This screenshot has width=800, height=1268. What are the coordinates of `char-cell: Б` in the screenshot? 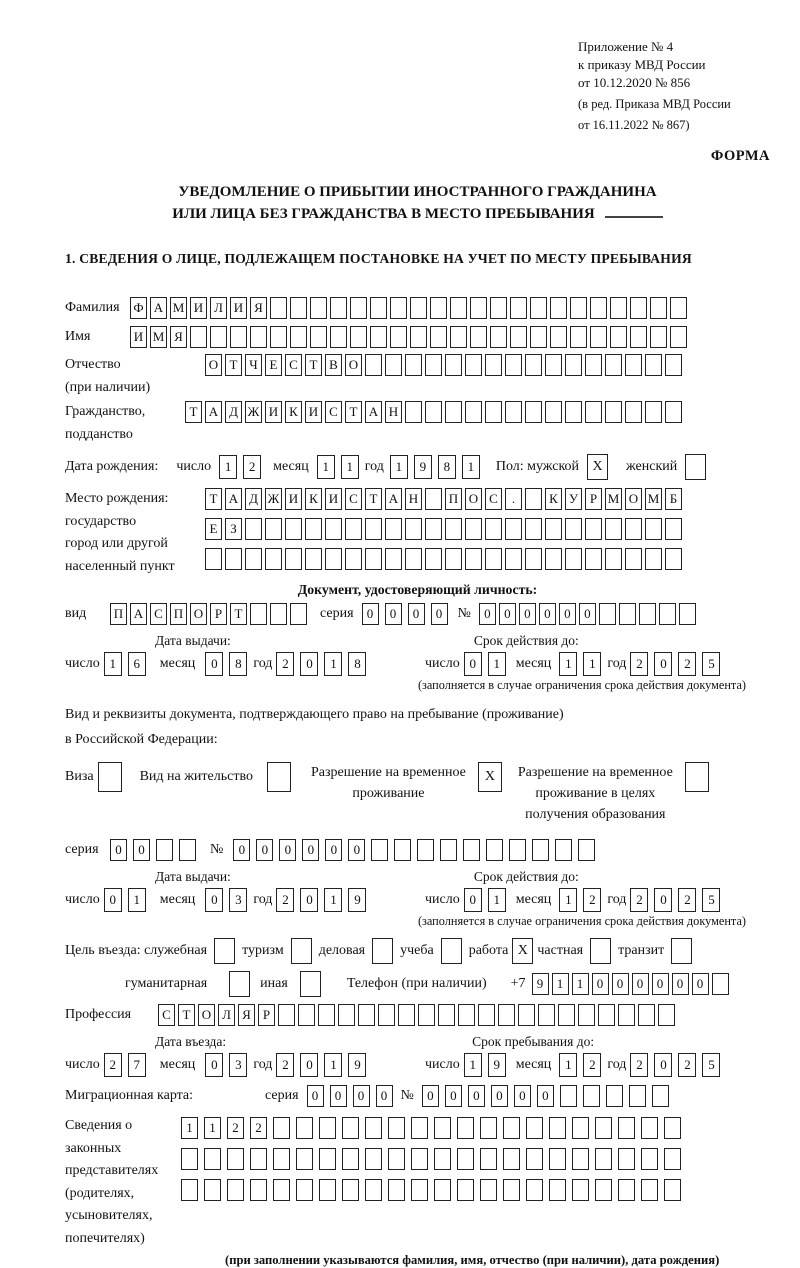 It's located at (673, 499).